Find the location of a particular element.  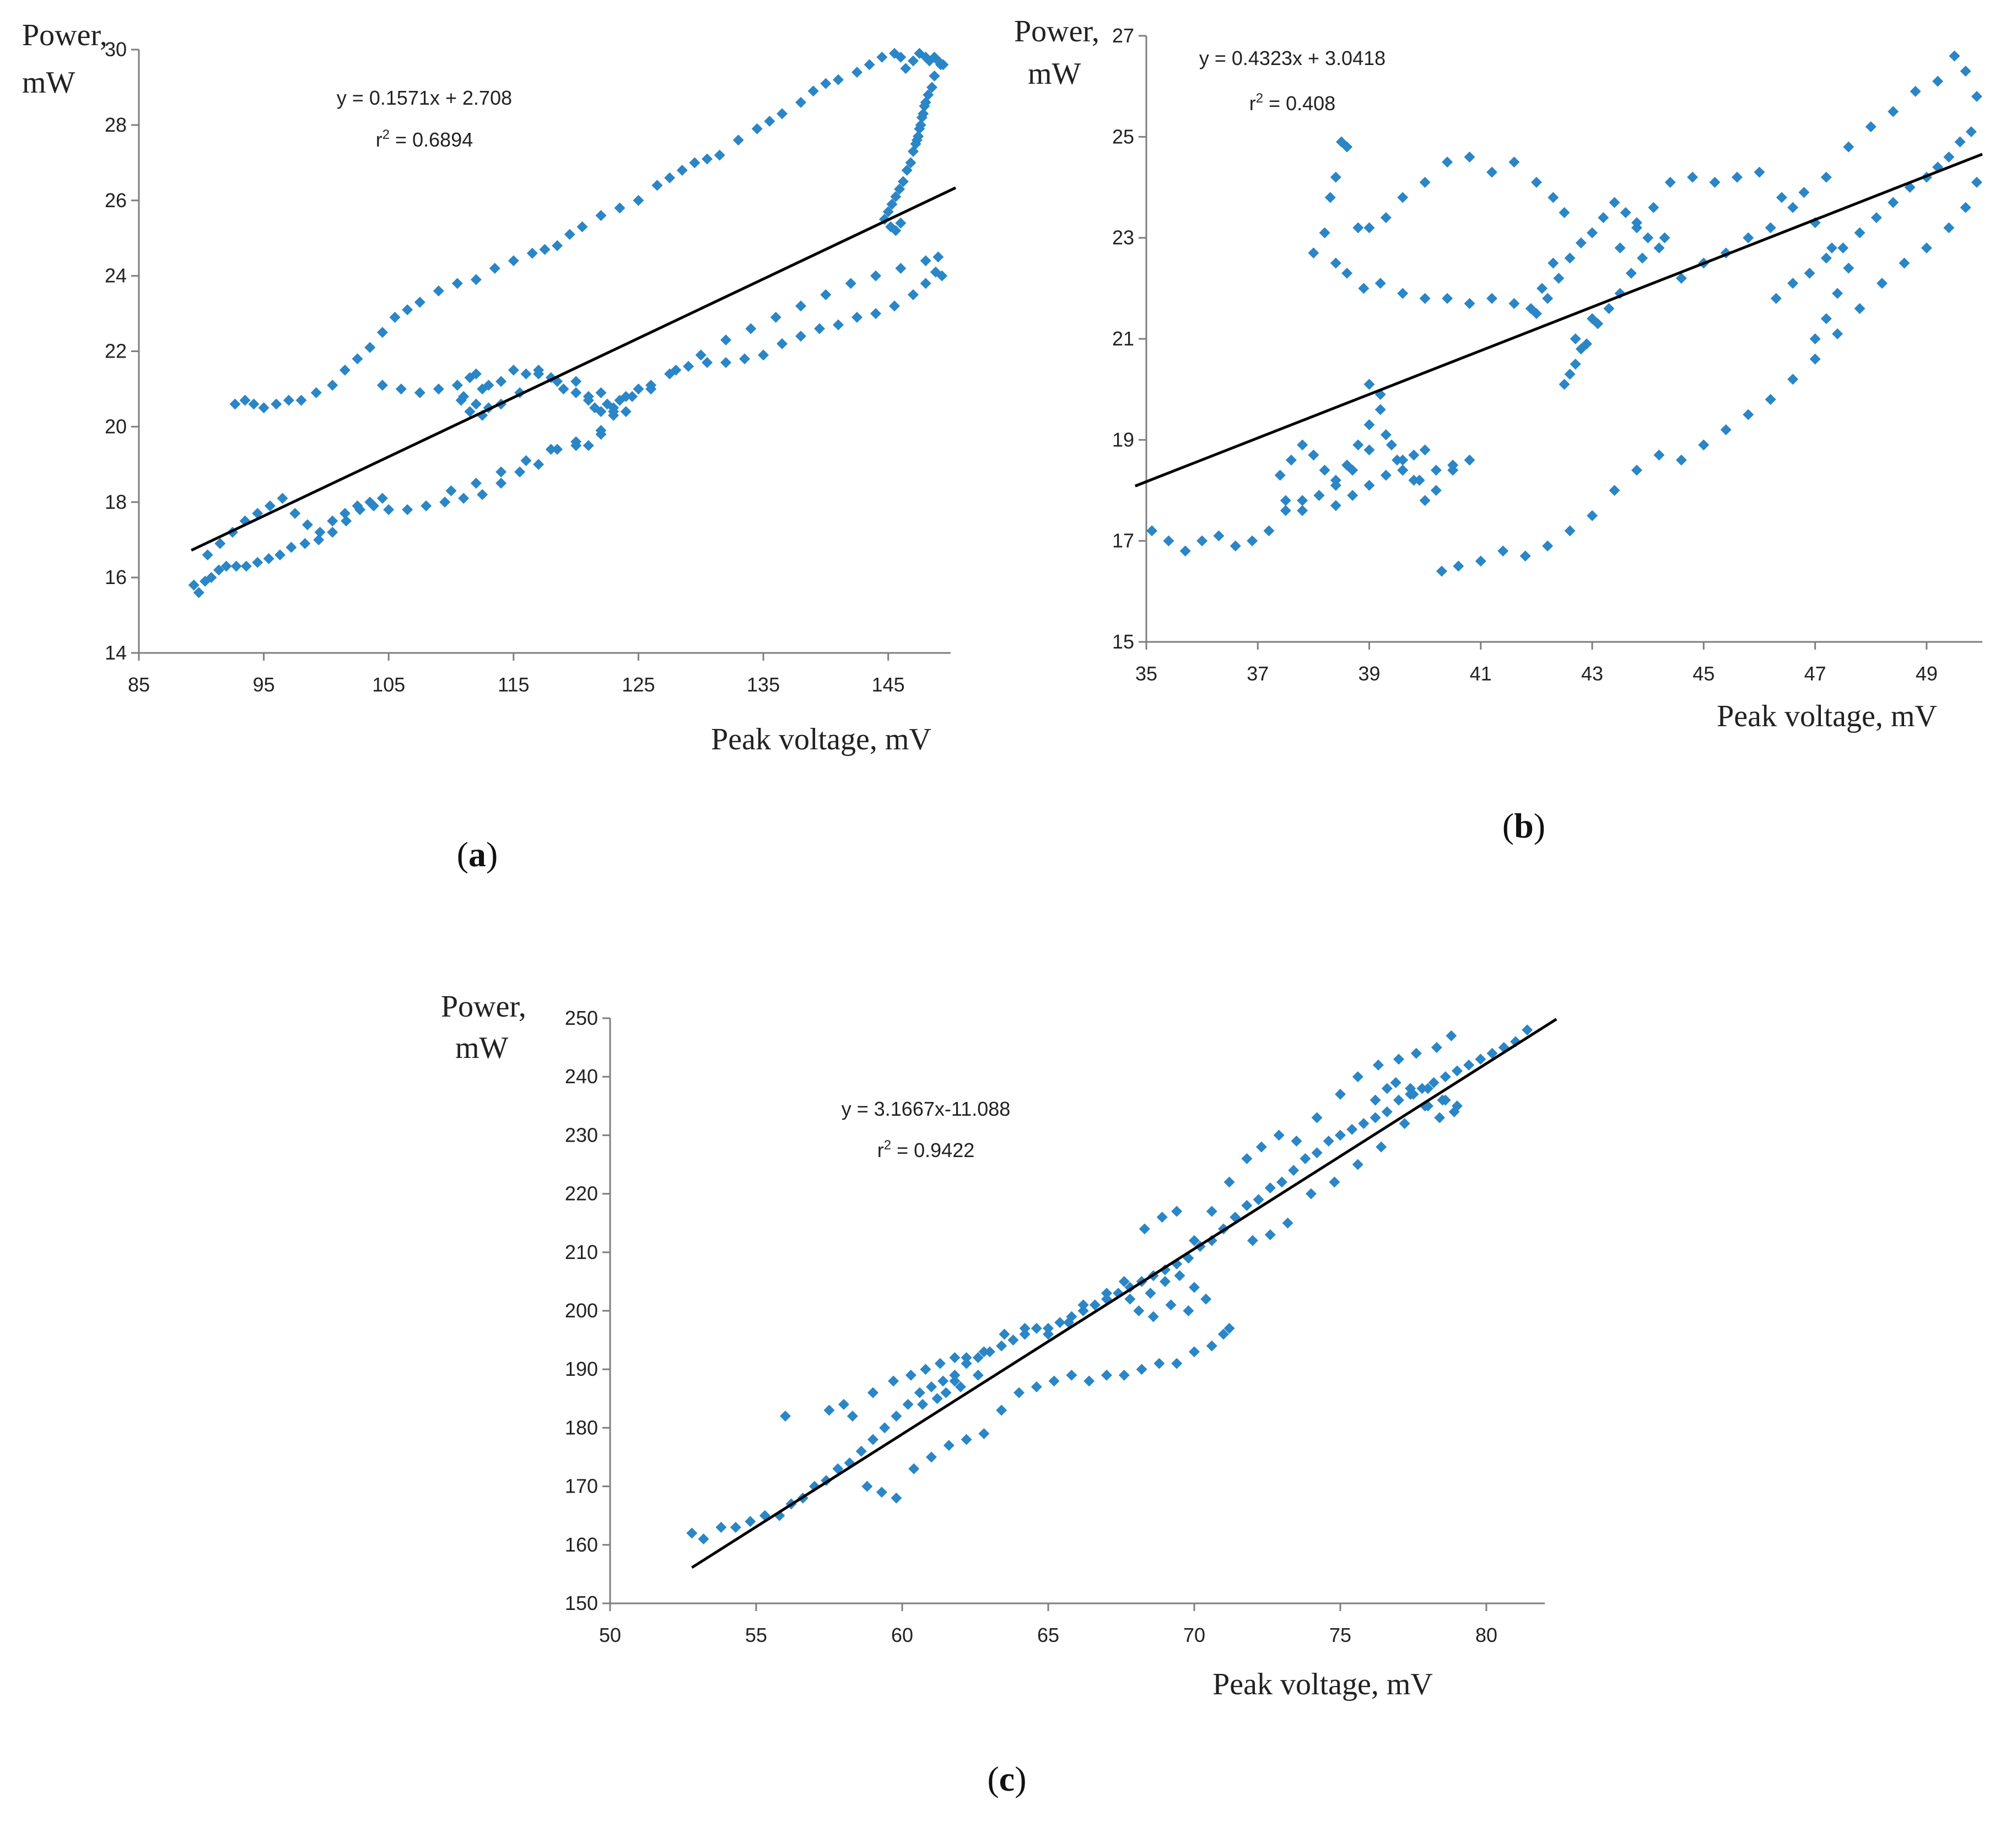

y-tick-label: 240 is located at coordinates (581, 1076).